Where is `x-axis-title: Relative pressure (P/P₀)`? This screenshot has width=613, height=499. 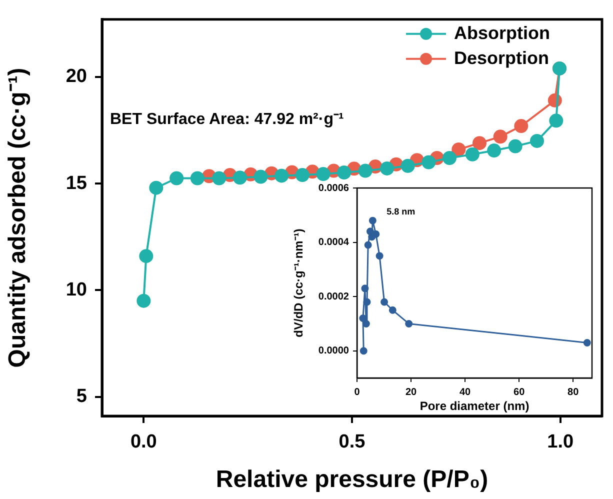 x-axis-title: Relative pressure (P/P₀) is located at coordinates (352, 480).